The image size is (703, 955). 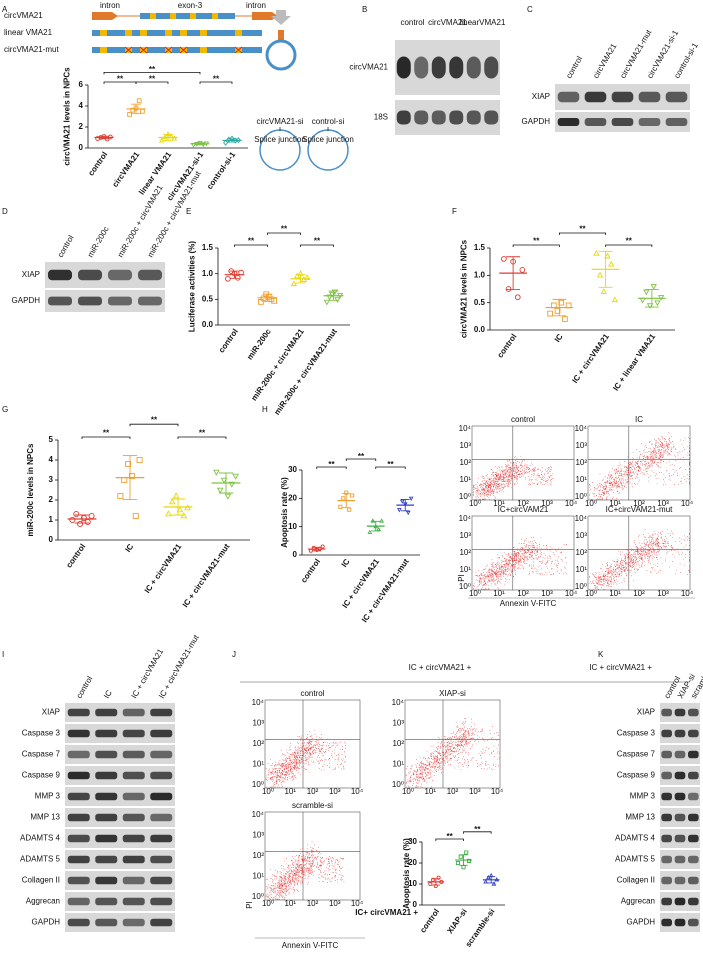 What do you see at coordinates (208, 273) in the screenshot?
I see `y-tick-label: 1.0` at bounding box center [208, 273].